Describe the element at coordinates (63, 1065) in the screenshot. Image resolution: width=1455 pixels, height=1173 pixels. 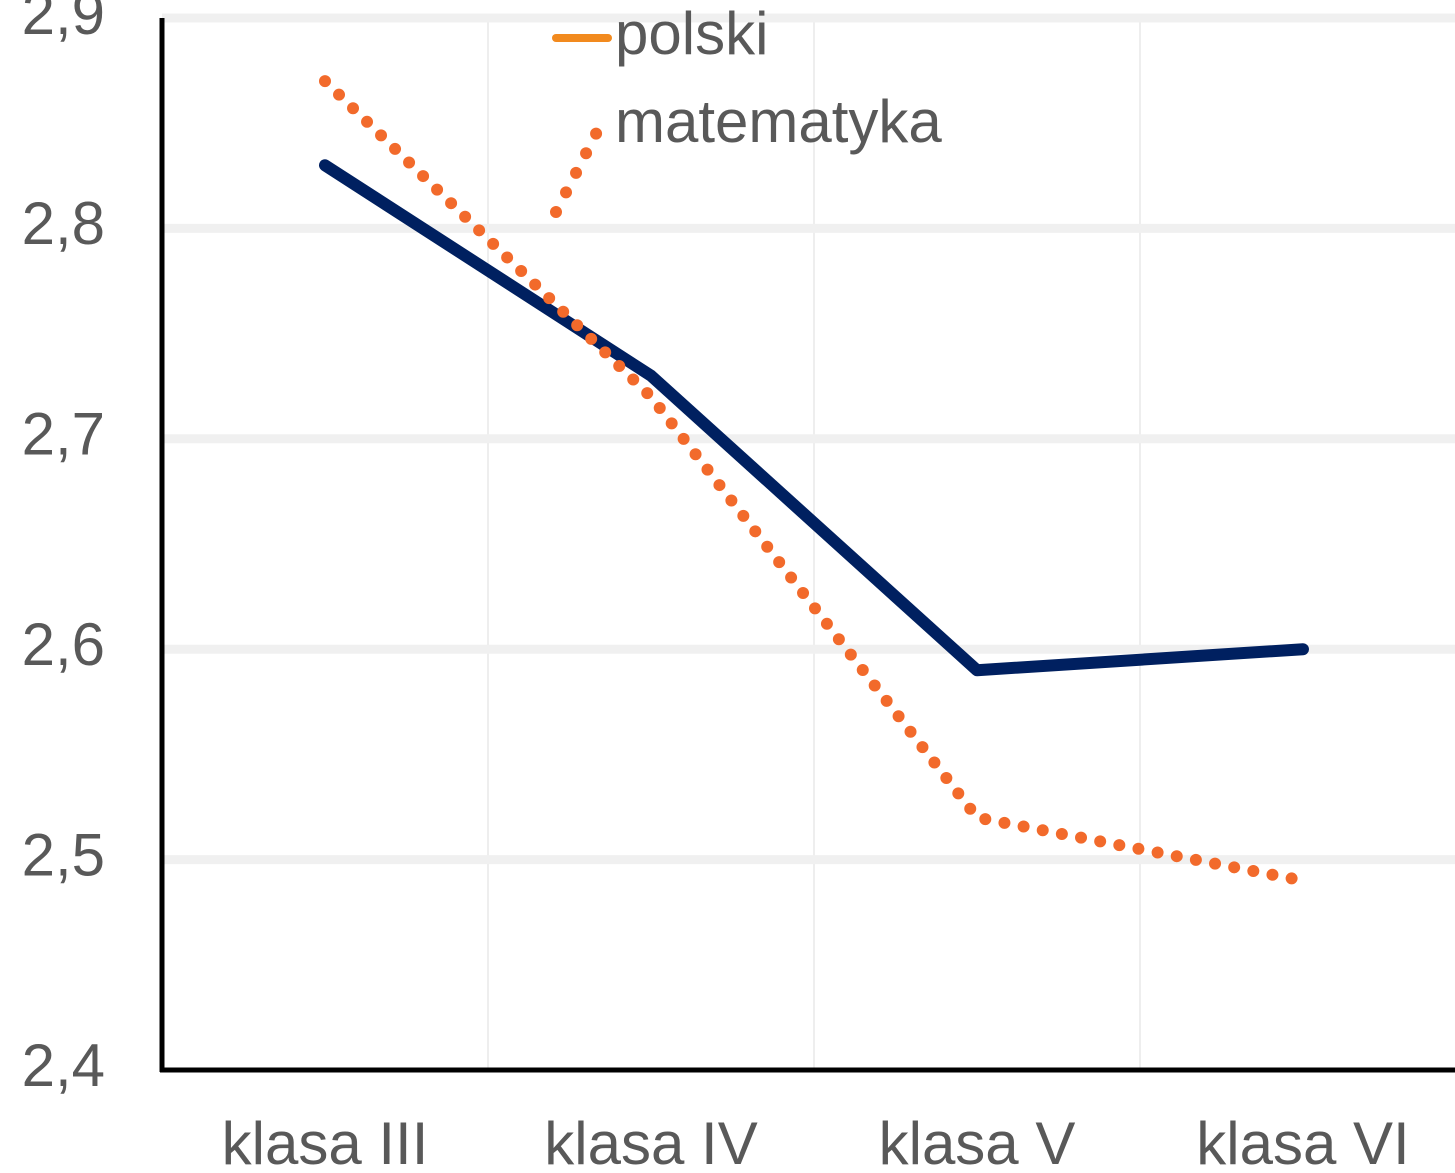
I see `y-tick-label: 2,4` at that location.